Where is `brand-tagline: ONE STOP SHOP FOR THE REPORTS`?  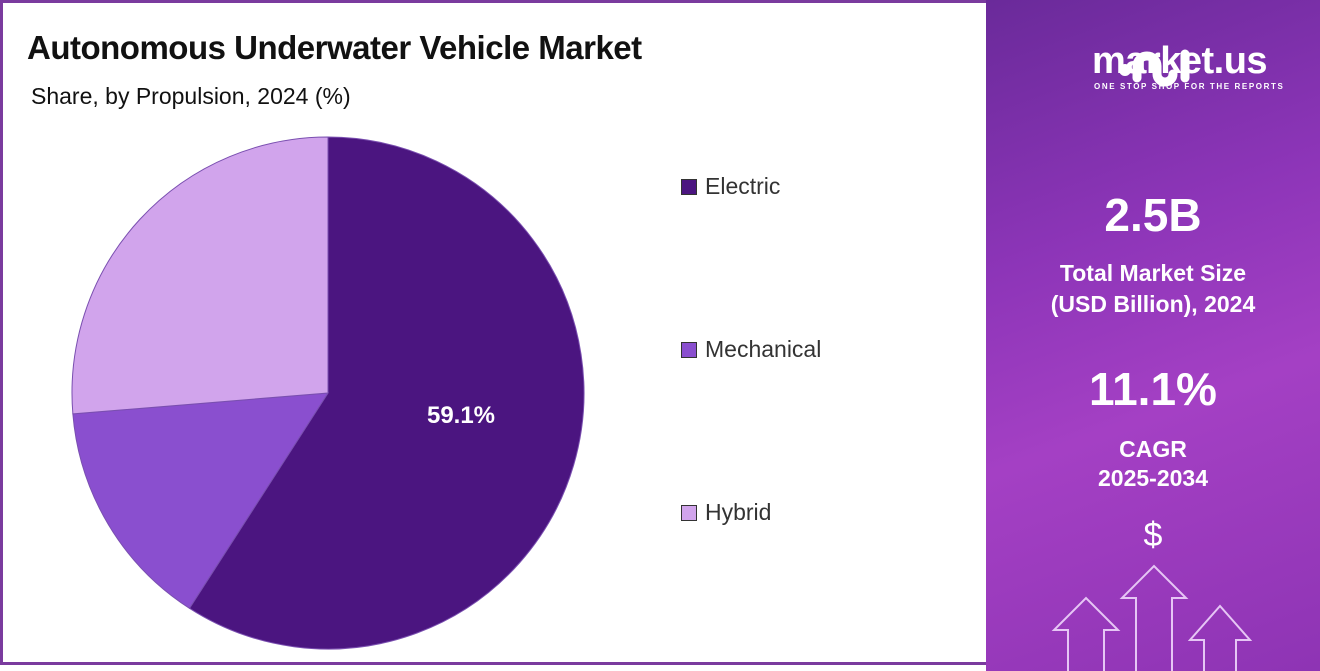 brand-tagline: ONE STOP SHOP FOR THE REPORTS is located at coordinates (1189, 86).